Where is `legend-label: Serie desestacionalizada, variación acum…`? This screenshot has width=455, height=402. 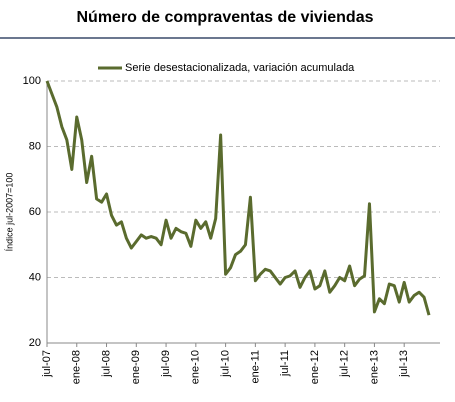
legend-label: Serie desestacionalizada, variación acum… is located at coordinates (240, 68).